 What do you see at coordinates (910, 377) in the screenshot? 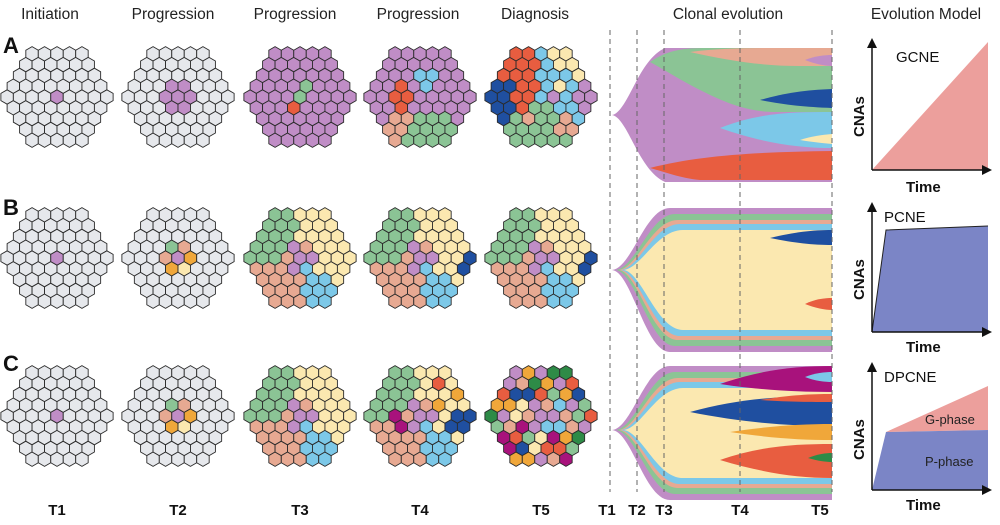
I see `model-name-dpcne: DPCNE` at bounding box center [910, 377].